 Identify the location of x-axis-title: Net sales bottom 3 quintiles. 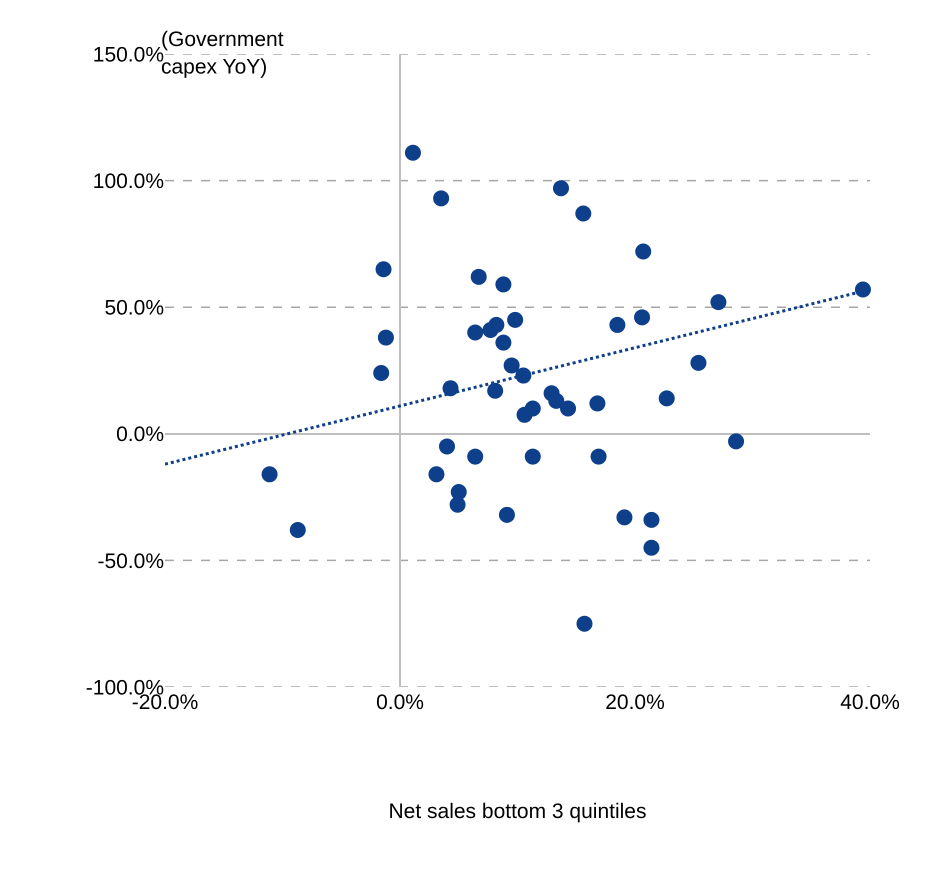
(517, 812).